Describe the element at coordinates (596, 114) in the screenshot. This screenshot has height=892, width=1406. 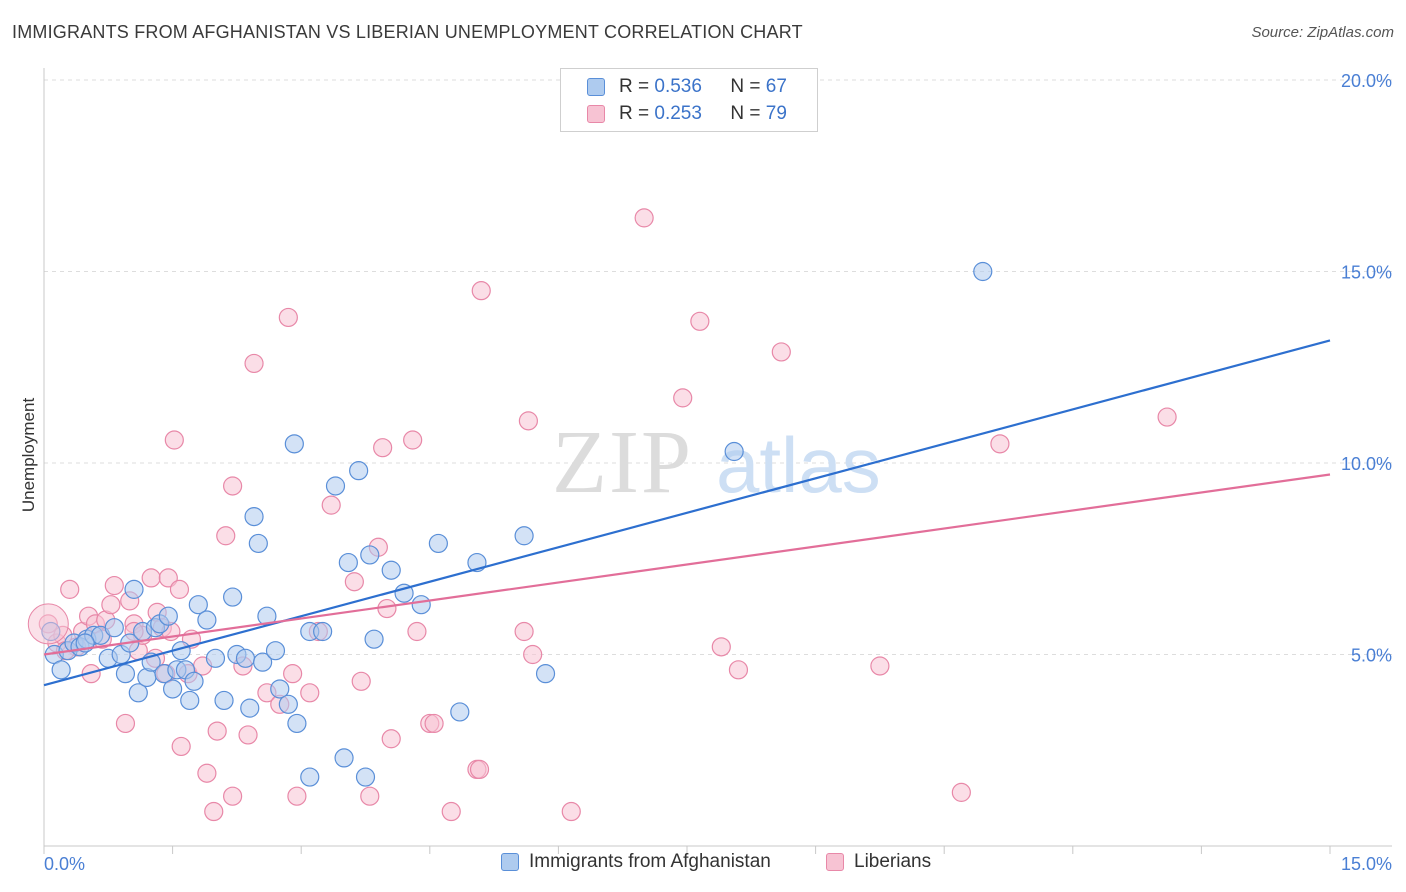
I see `legend-swatch-pink` at that location.